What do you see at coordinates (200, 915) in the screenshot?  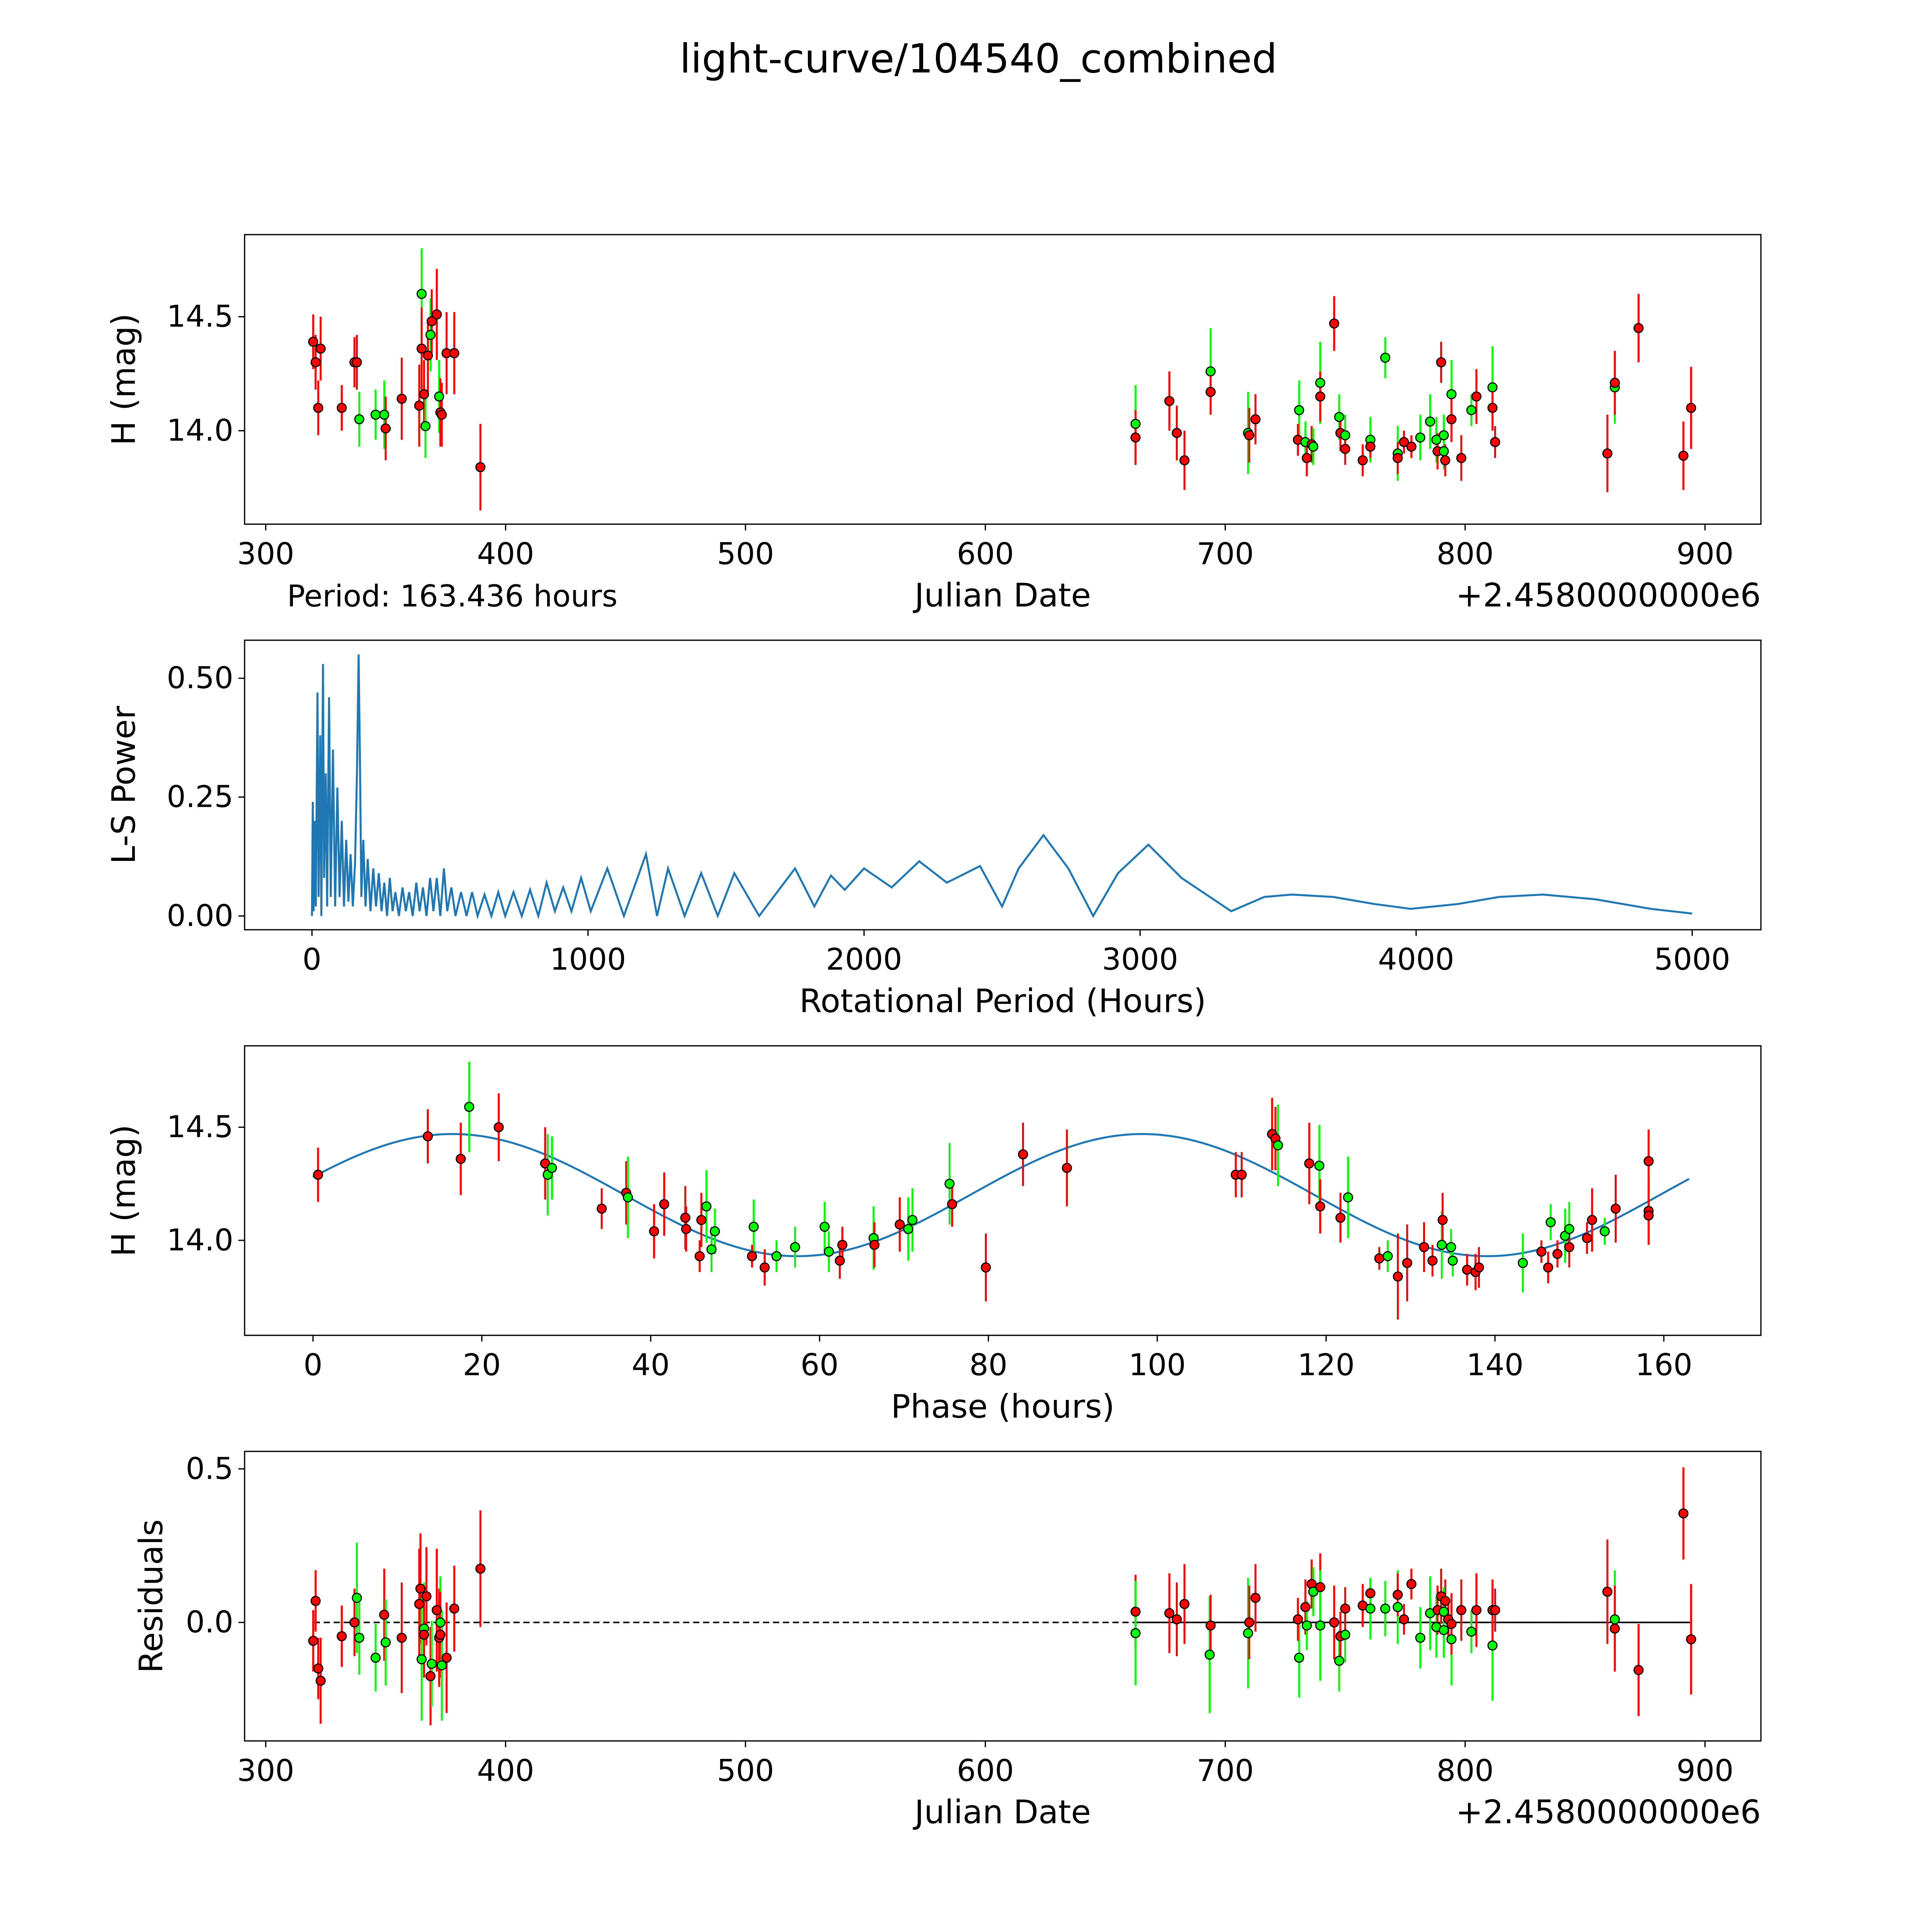 I see `y-tick-label: 0.00` at bounding box center [200, 915].